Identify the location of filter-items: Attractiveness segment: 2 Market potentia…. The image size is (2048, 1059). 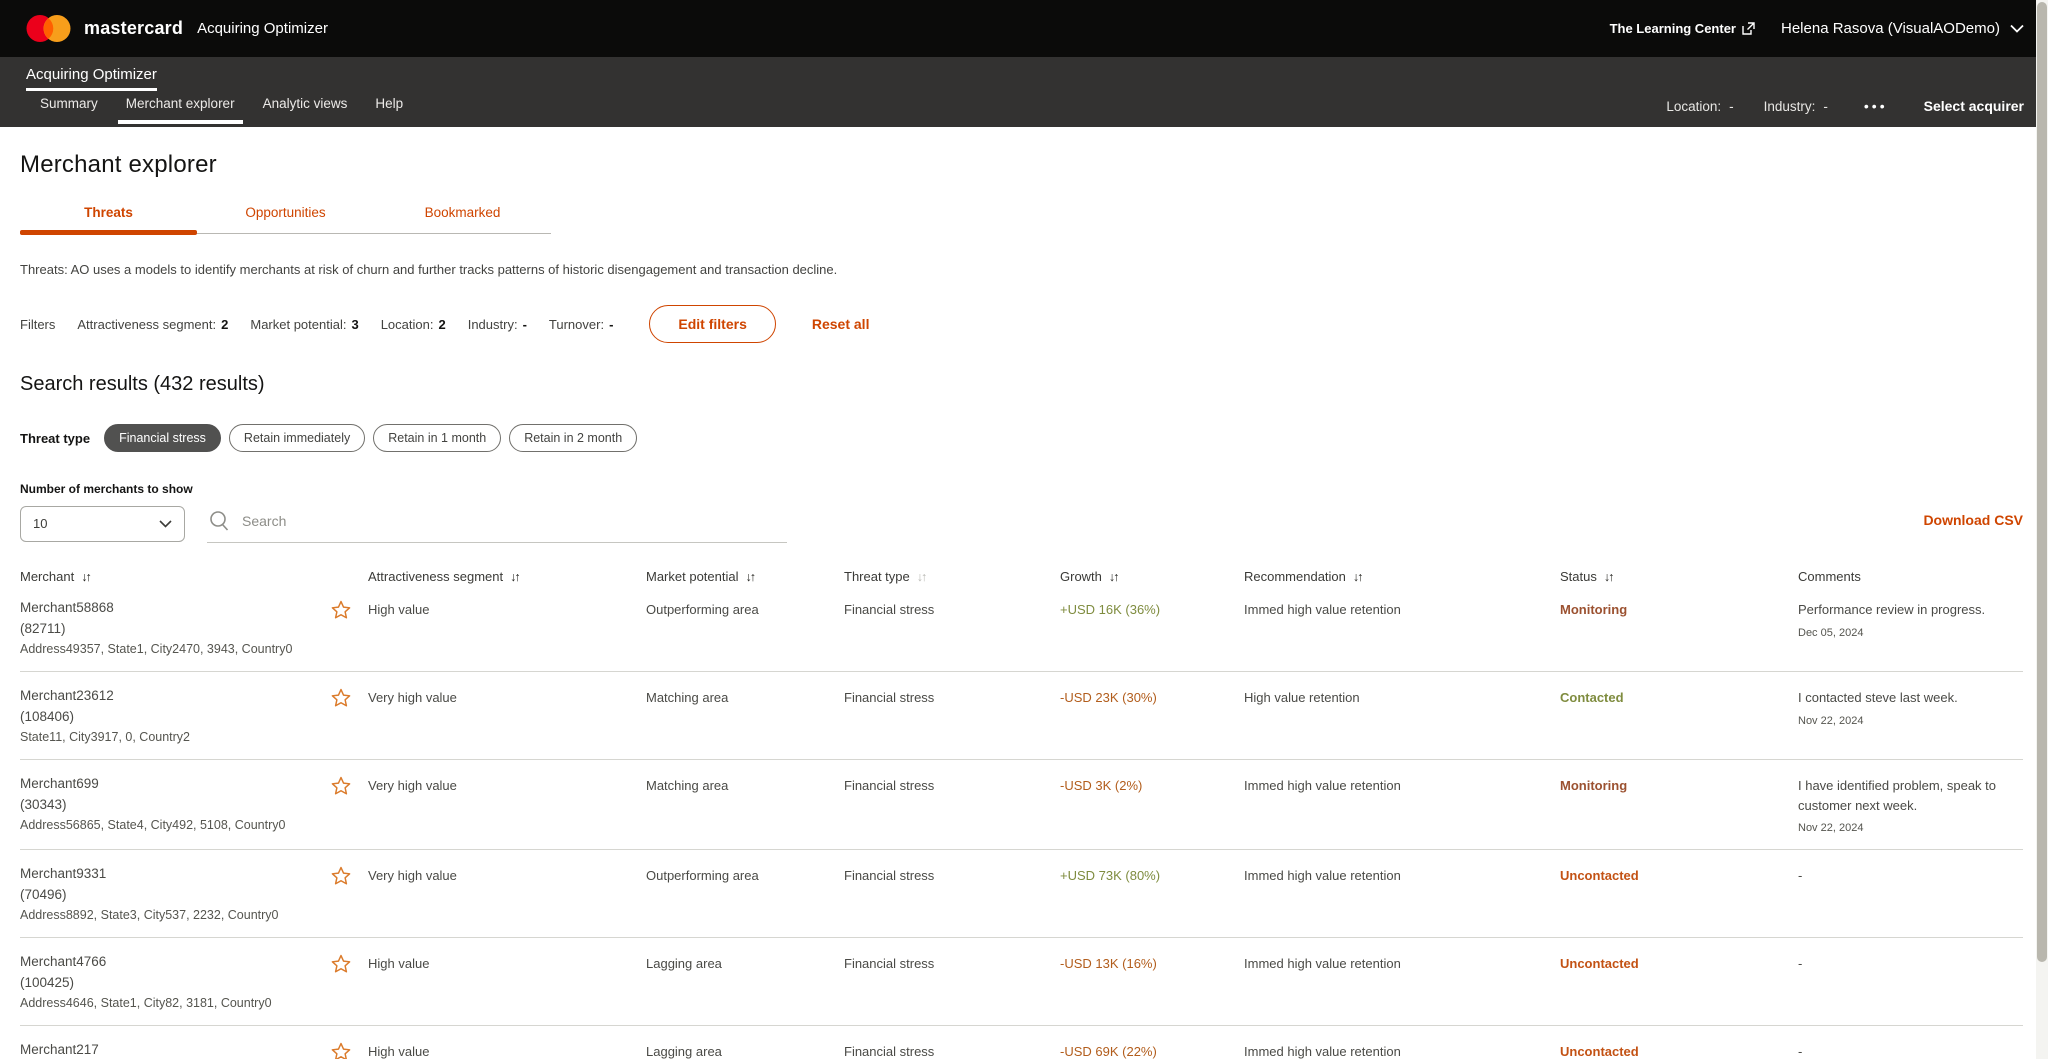
(356, 324).